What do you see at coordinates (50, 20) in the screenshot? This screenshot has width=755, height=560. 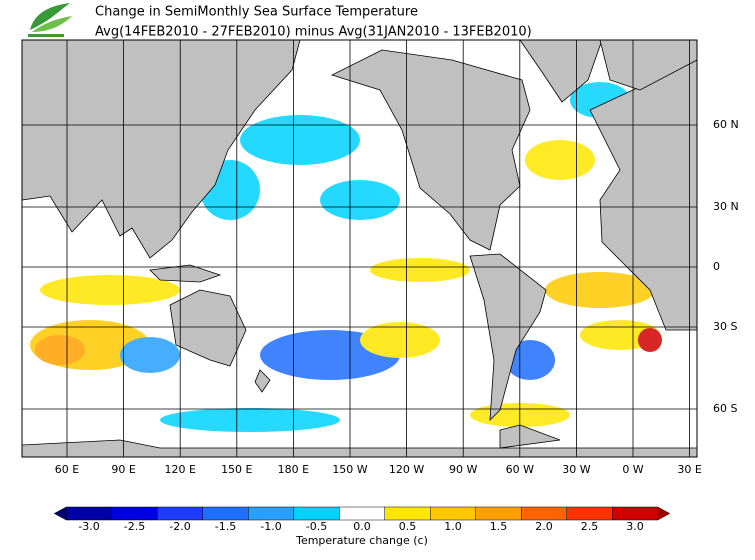 I see `logo` at bounding box center [50, 20].